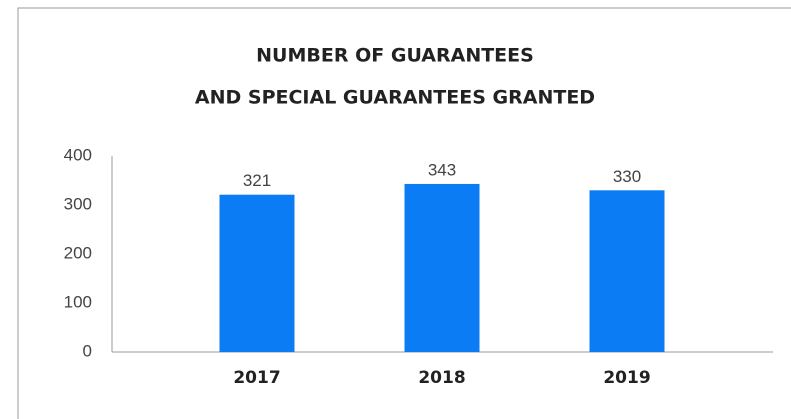  Describe the element at coordinates (78, 252) in the screenshot. I see `y-tick-label: 200` at that location.